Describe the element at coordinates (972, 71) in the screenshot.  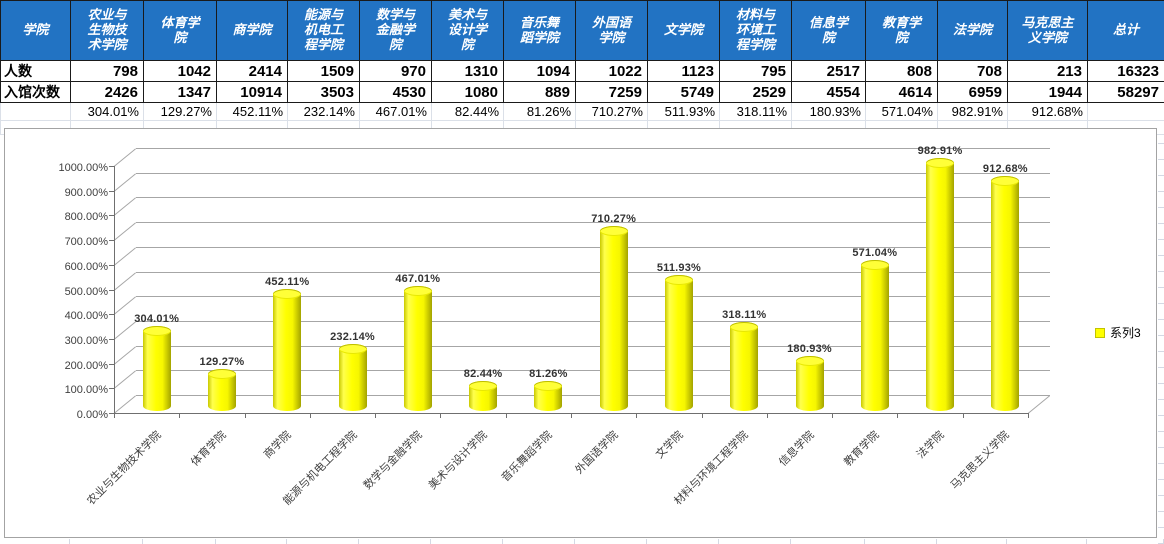
I see `value-cell: 708` at that location.